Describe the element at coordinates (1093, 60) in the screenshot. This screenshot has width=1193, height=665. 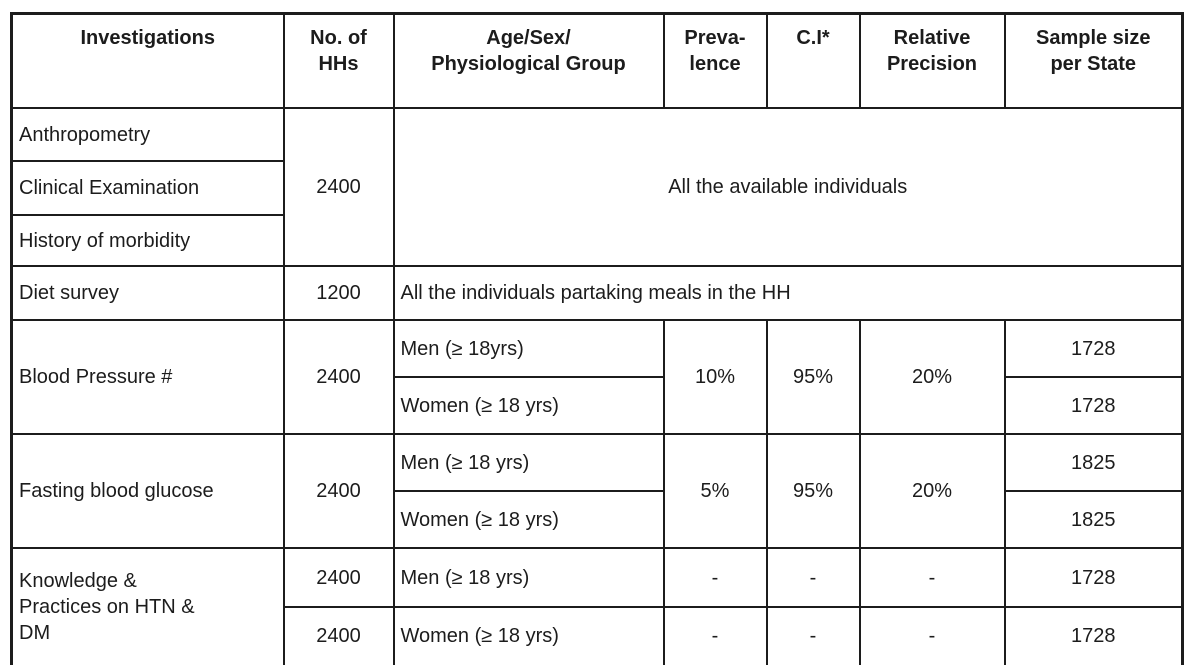
I see `col-header-sample-size: Sample size per State` at that location.